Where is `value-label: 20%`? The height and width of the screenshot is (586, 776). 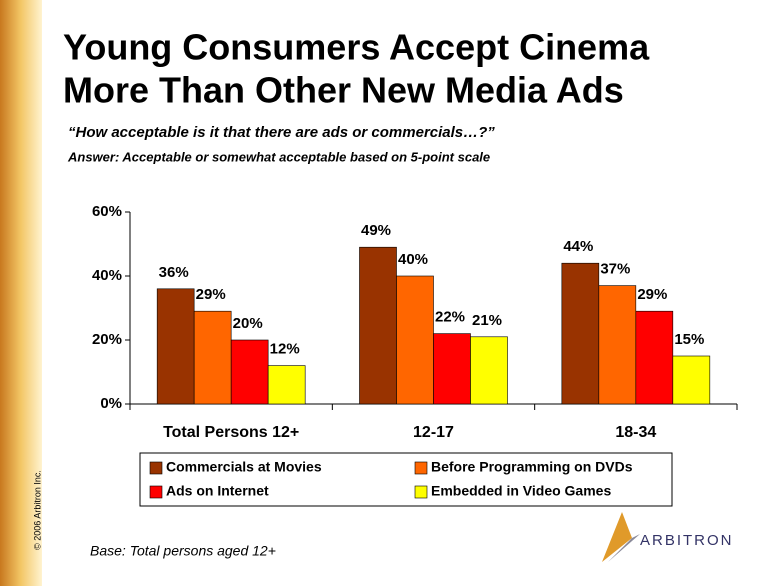 value-label: 20% is located at coordinates (248, 323).